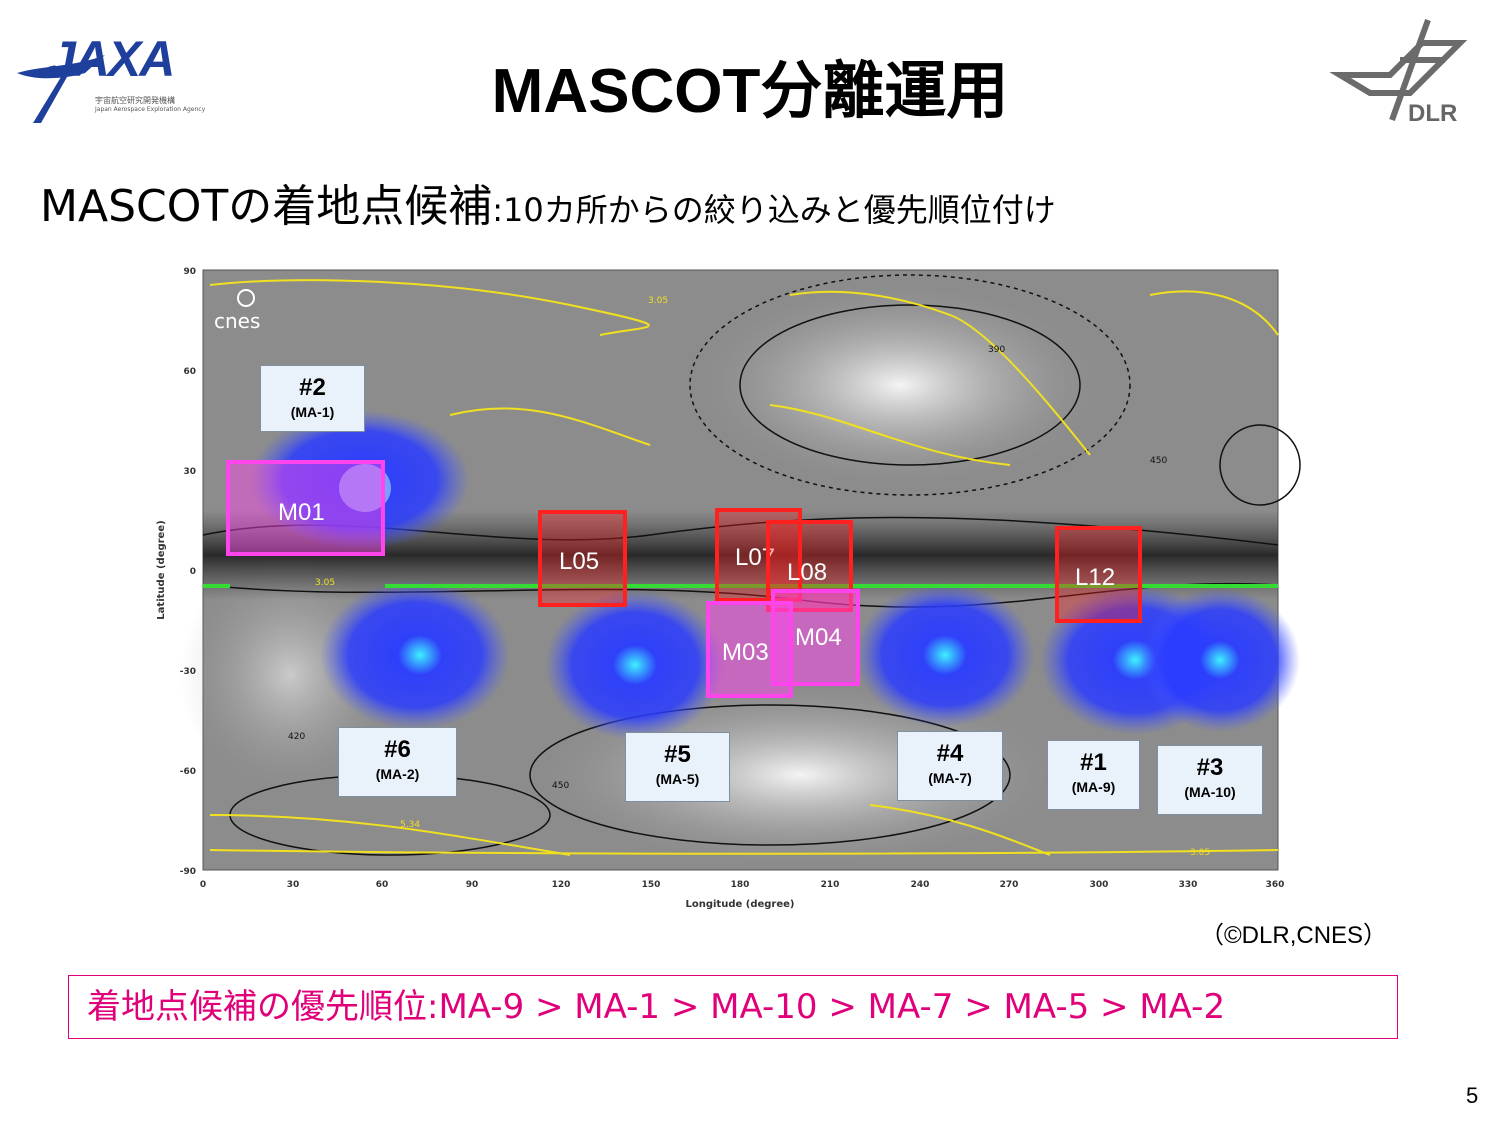  I want to click on contour-label: 420, so click(296, 737).